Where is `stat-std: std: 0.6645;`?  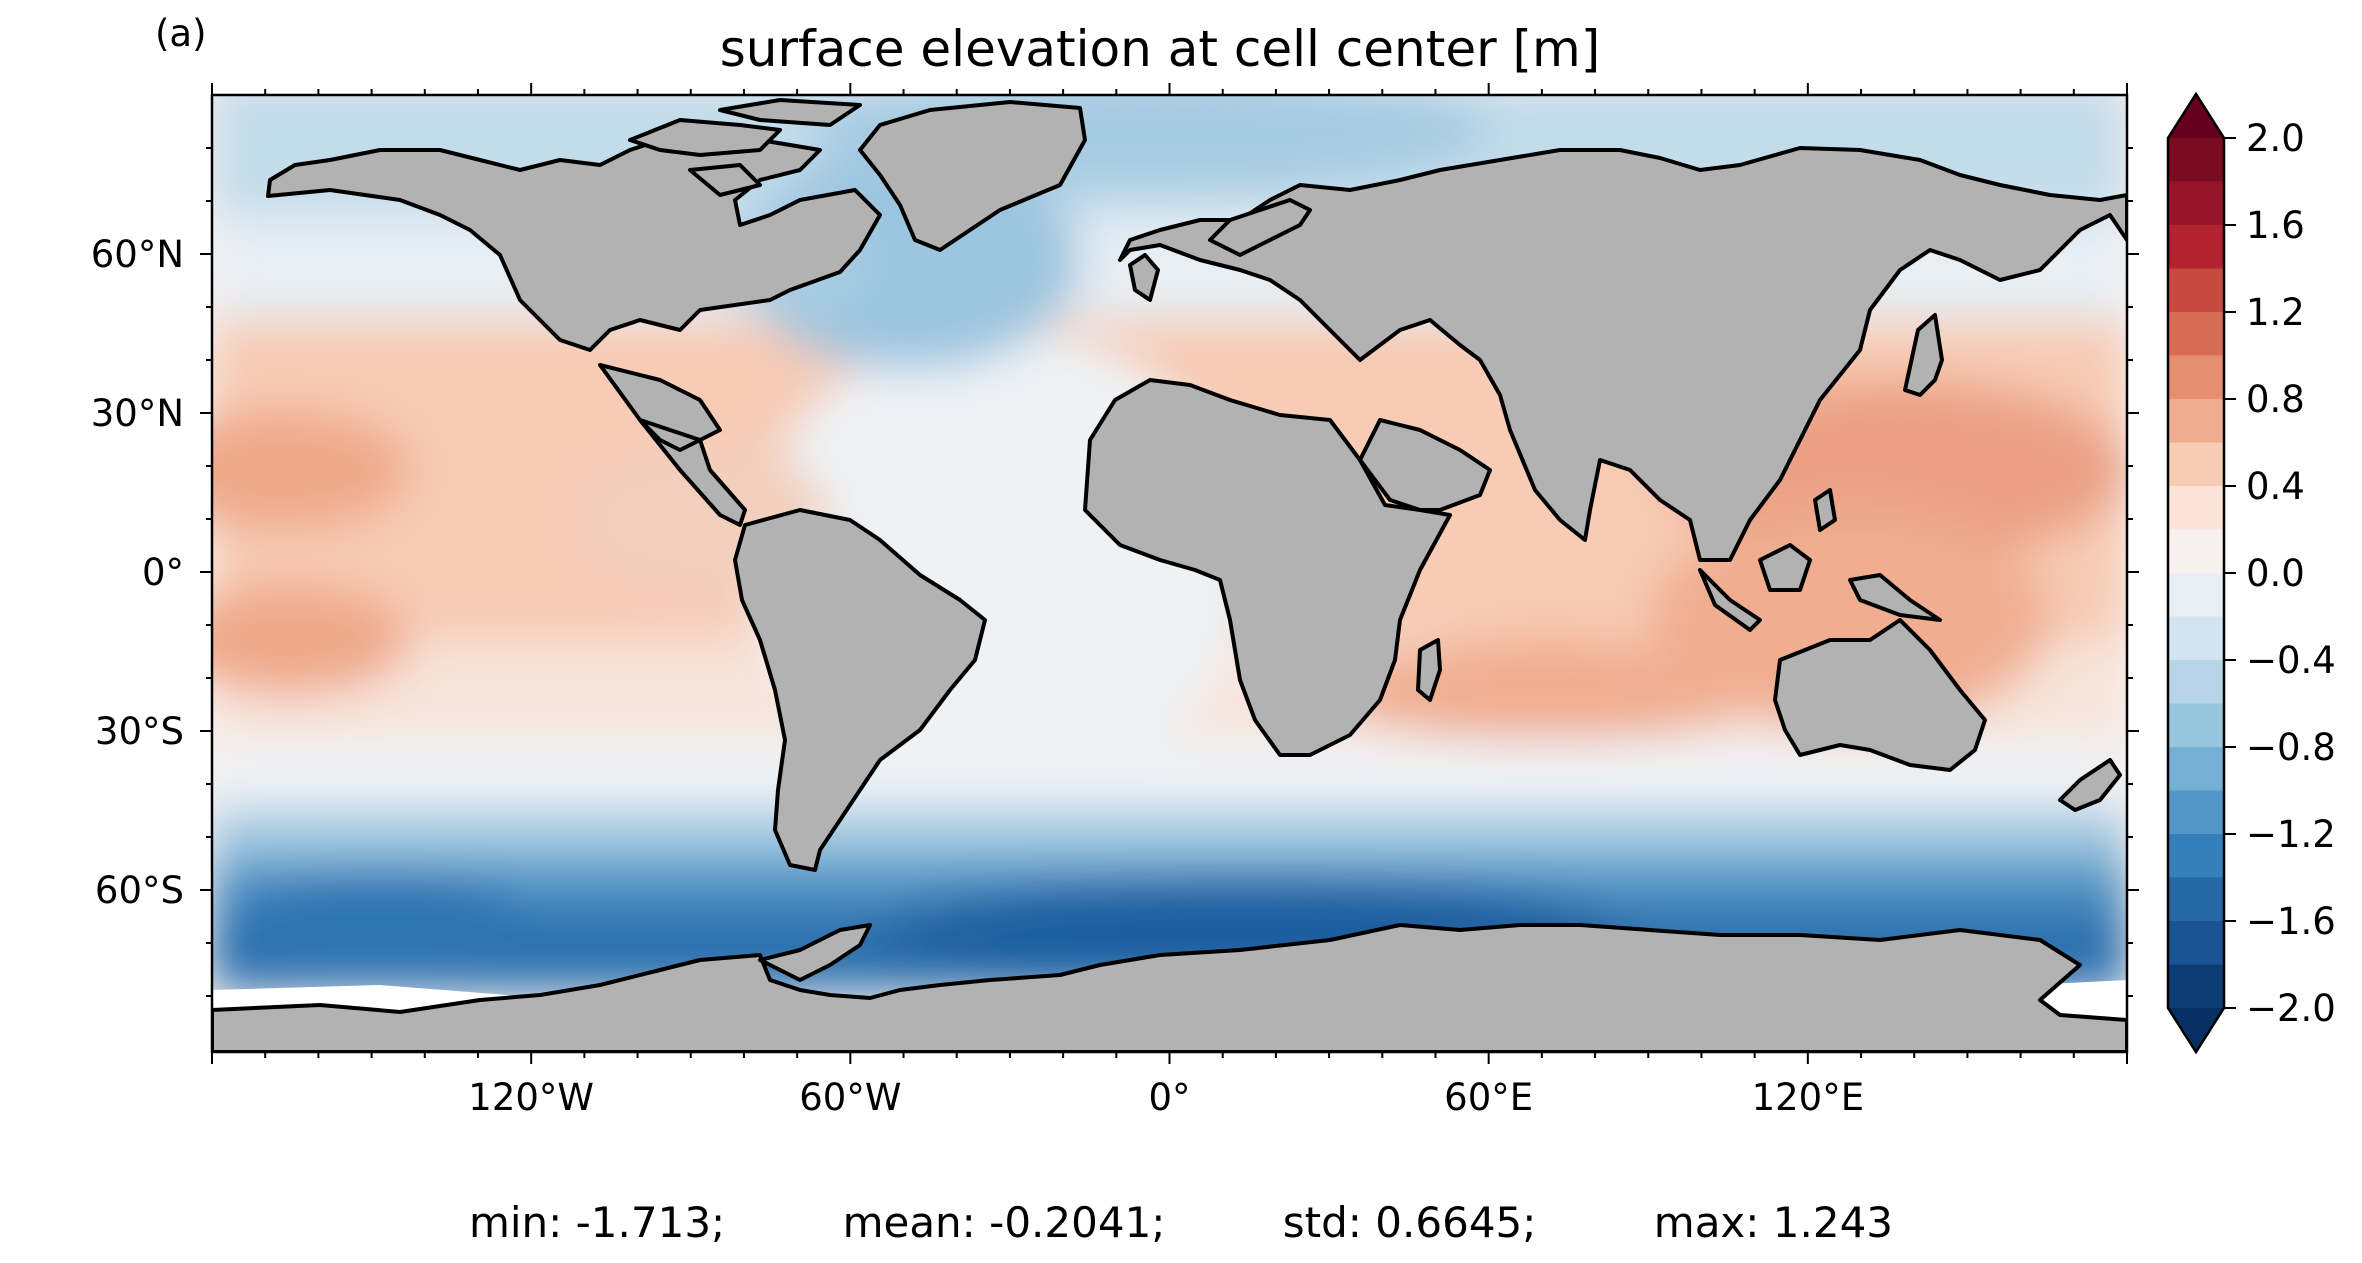
stat-std: std: 0.6645; is located at coordinates (1409, 1222).